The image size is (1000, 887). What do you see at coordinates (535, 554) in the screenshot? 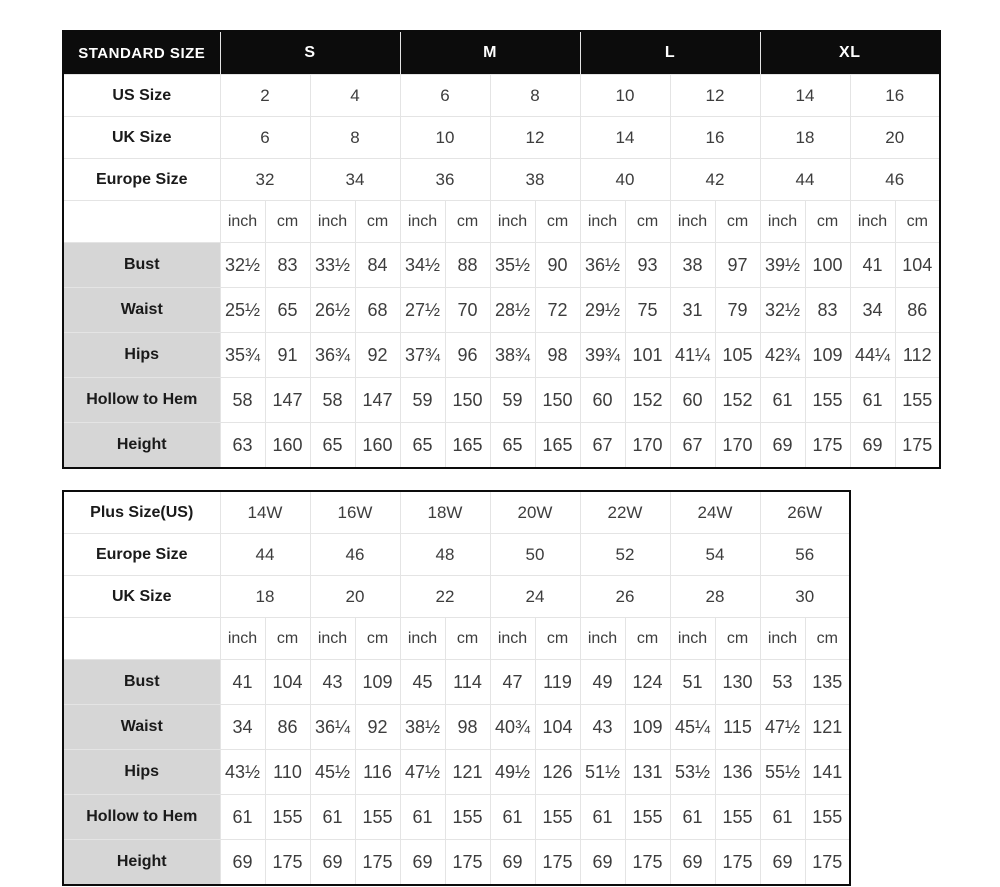
I see `size-value-cell: 50` at bounding box center [535, 554].